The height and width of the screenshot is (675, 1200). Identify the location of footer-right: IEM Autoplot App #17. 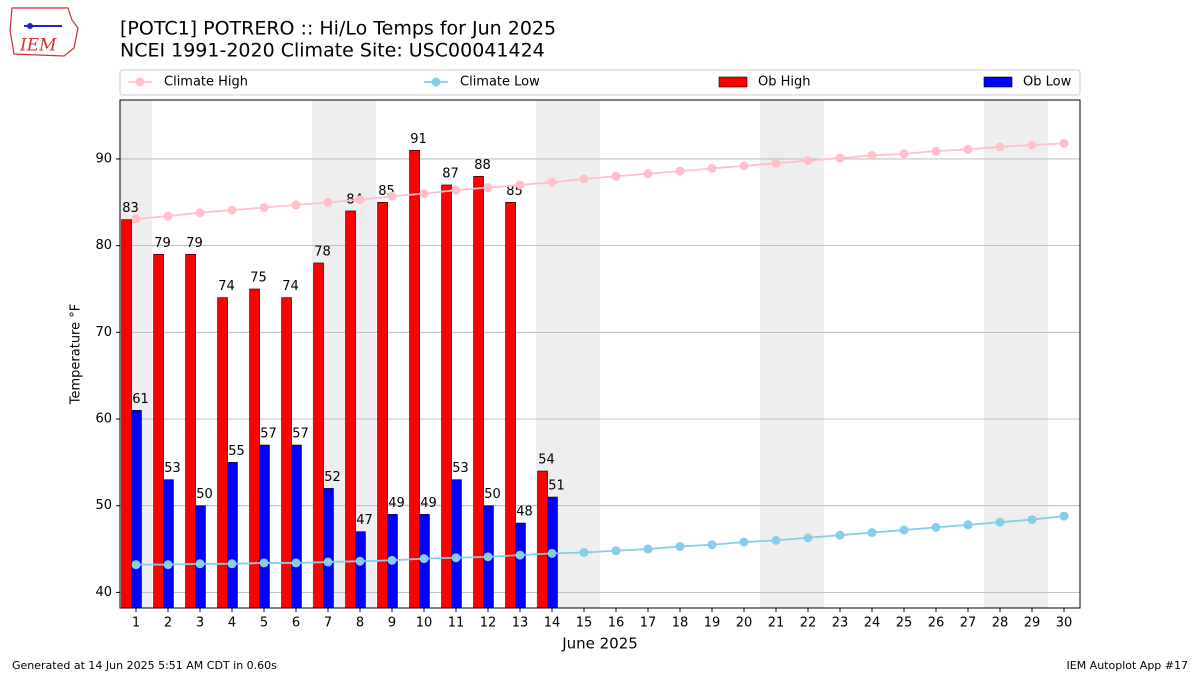
(1128, 665).